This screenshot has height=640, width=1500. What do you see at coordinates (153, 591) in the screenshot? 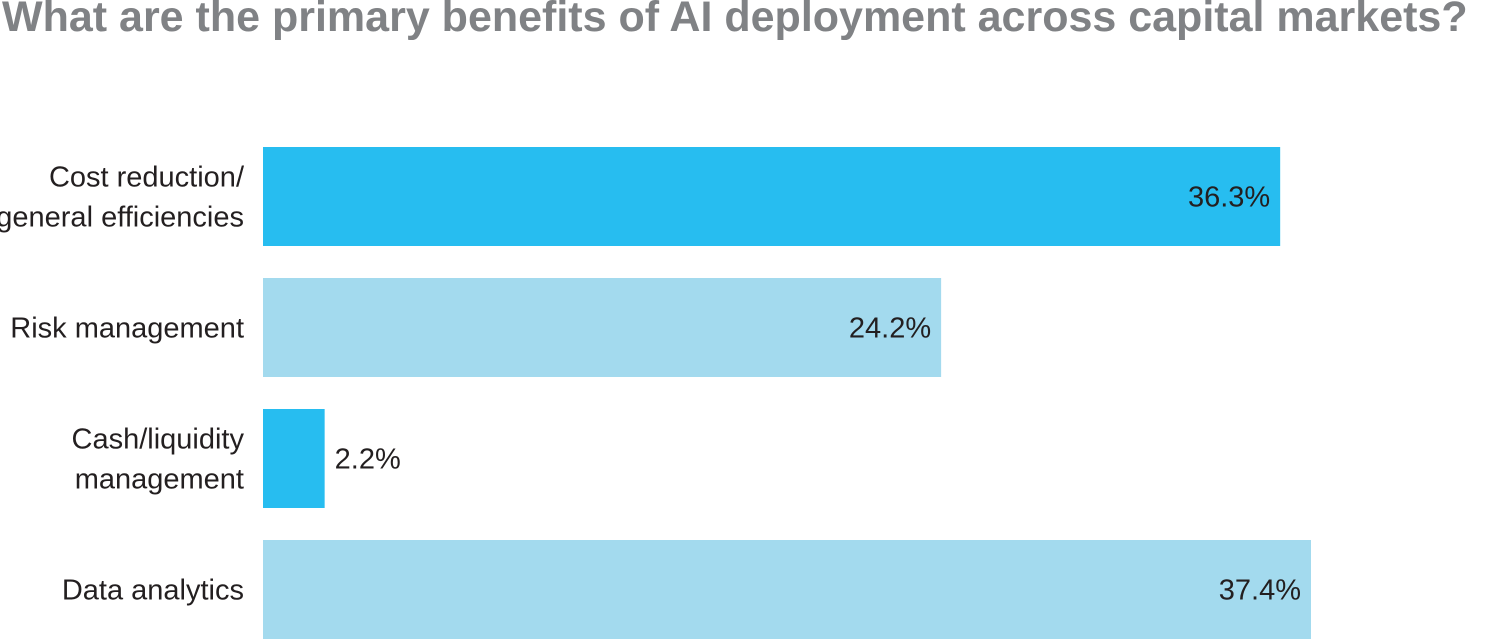
I see `category-label-4: Data analytics` at bounding box center [153, 591].